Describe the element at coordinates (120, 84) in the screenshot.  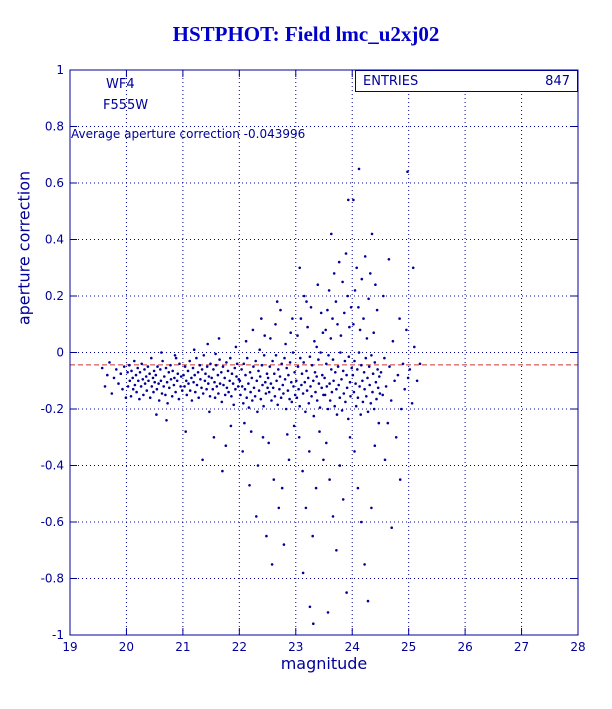
I see `detector-label: WF4` at that location.